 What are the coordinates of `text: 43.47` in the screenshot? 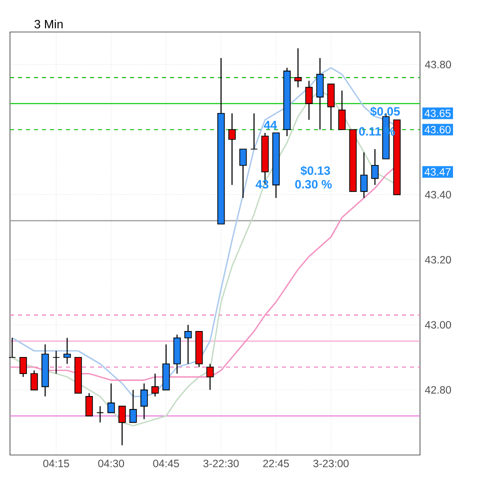 It's located at (437, 172).